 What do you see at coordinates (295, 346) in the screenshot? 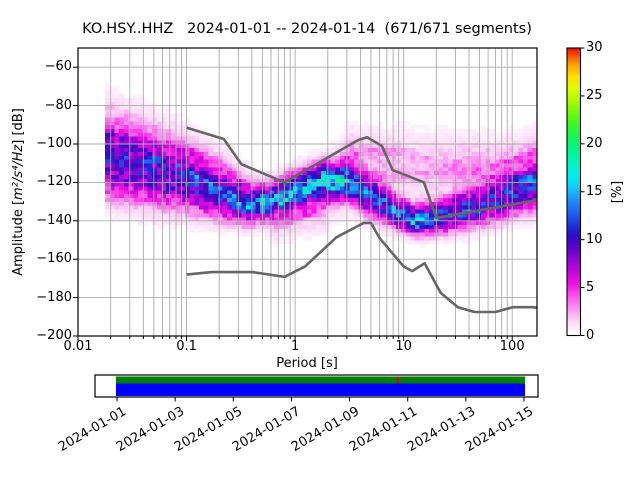
I see `x-tick-label: 1` at bounding box center [295, 346].